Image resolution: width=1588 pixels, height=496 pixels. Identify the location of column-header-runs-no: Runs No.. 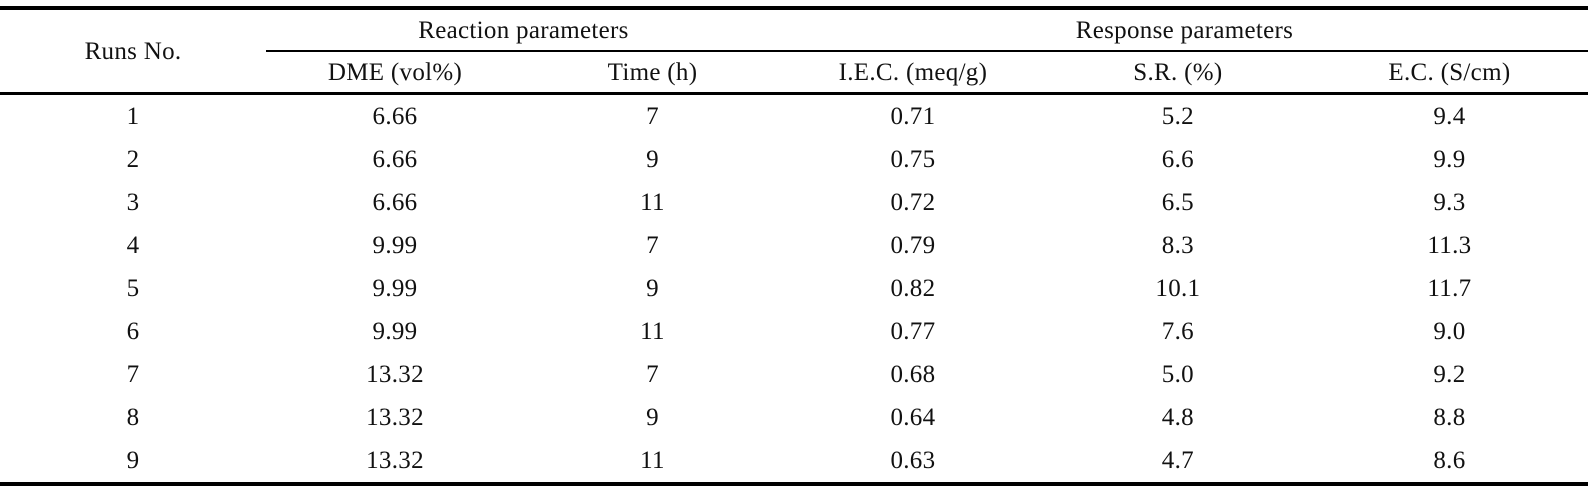
(133, 51).